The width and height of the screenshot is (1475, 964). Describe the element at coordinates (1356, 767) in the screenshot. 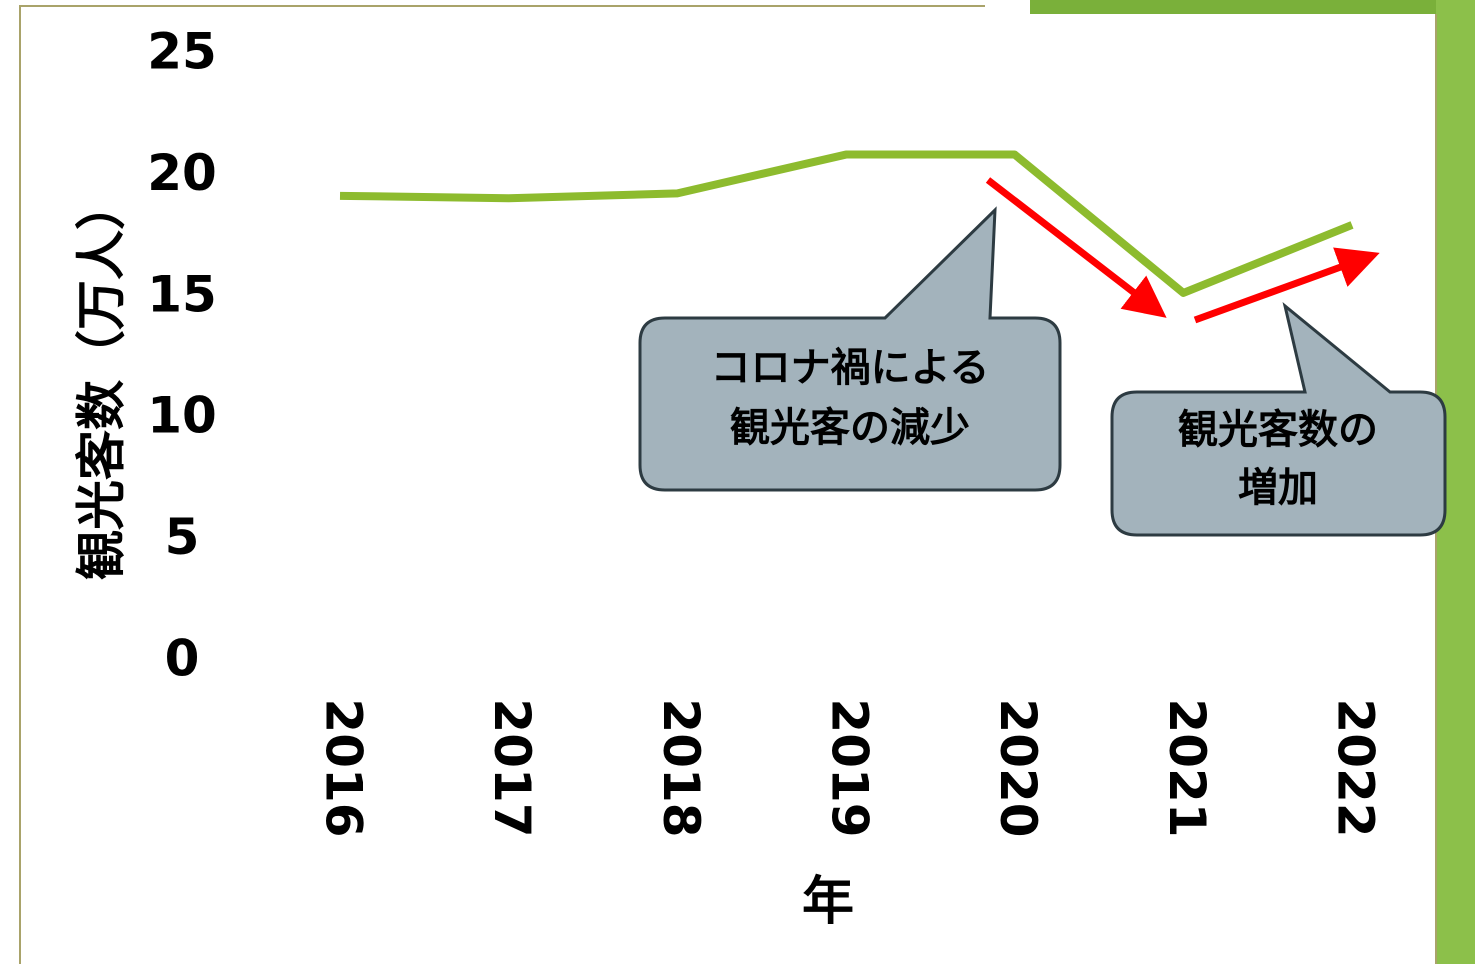

I see `x-tick-label: 2022` at that location.